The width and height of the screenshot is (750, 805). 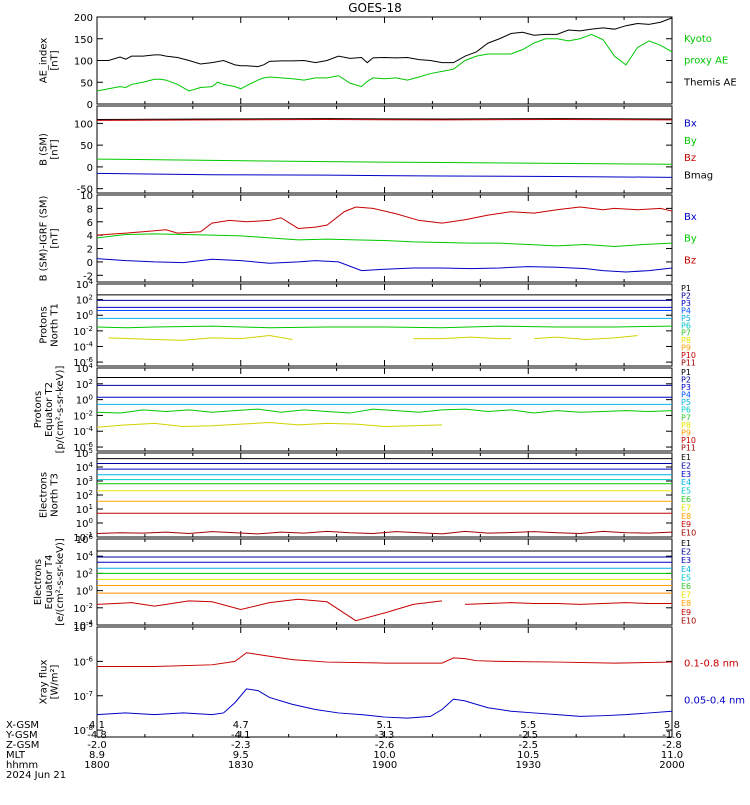 I want to click on x-tick-value: -2.0, so click(x=97, y=745).